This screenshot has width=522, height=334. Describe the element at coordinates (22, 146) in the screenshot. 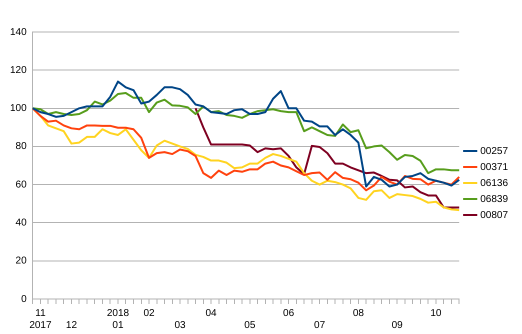

I see `y-tick-label: 80` at that location.